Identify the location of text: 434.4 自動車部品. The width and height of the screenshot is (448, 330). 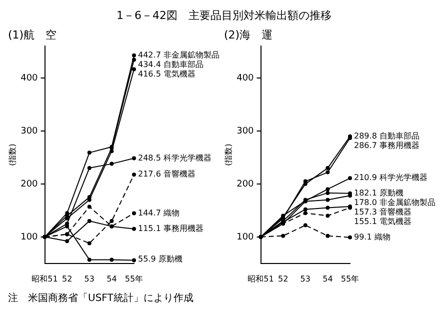
(171, 64).